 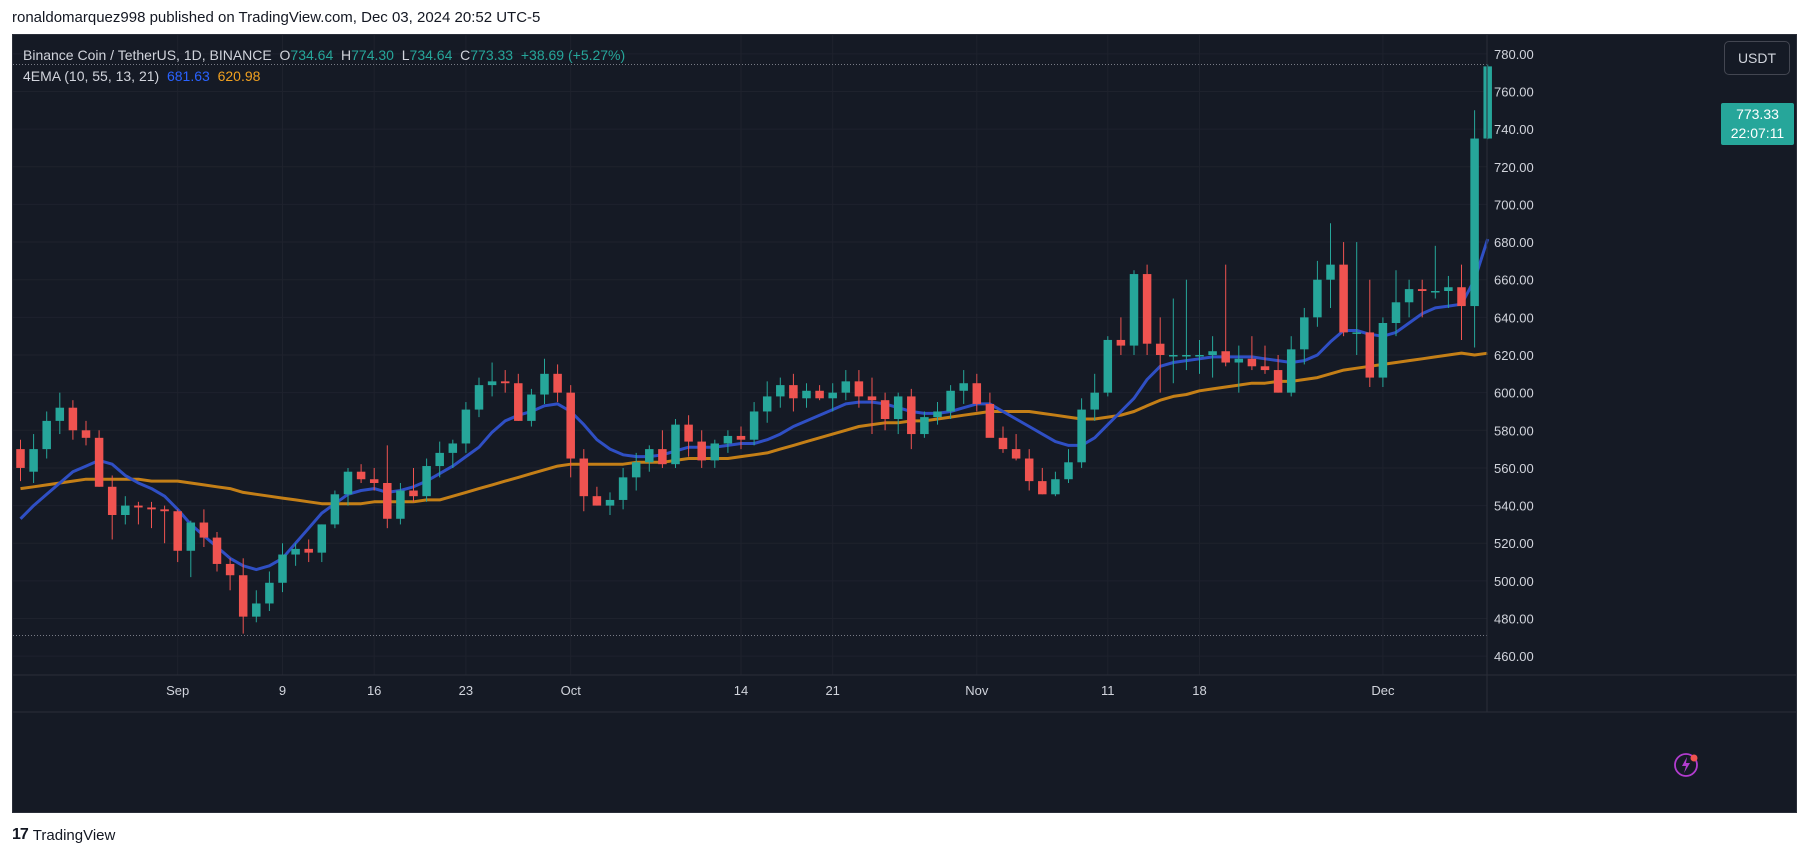 What do you see at coordinates (74, 835) in the screenshot?
I see `tradingview-brand: TradingView` at bounding box center [74, 835].